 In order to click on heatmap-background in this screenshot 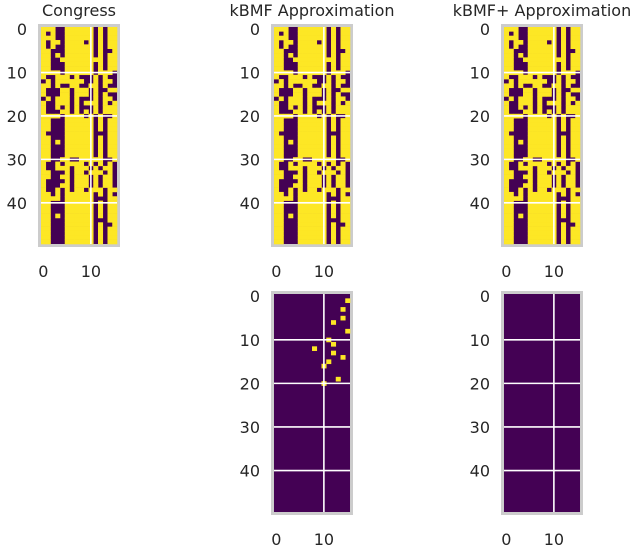, I will do `click(542, 403)`.